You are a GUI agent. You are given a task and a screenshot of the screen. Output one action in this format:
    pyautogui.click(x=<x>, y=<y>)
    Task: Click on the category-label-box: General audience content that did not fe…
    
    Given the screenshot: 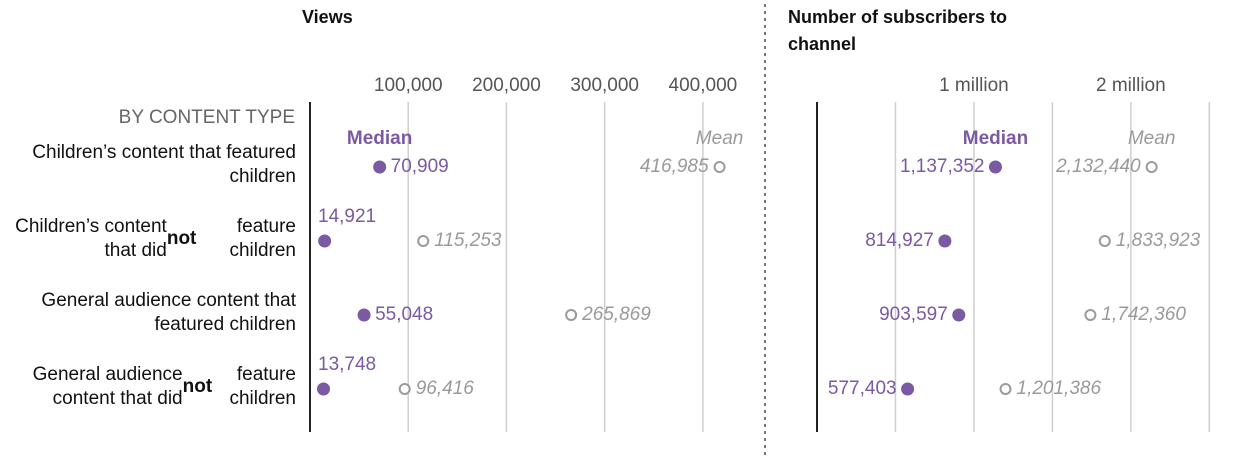 What is the action you would take?
    pyautogui.click(x=164, y=386)
    